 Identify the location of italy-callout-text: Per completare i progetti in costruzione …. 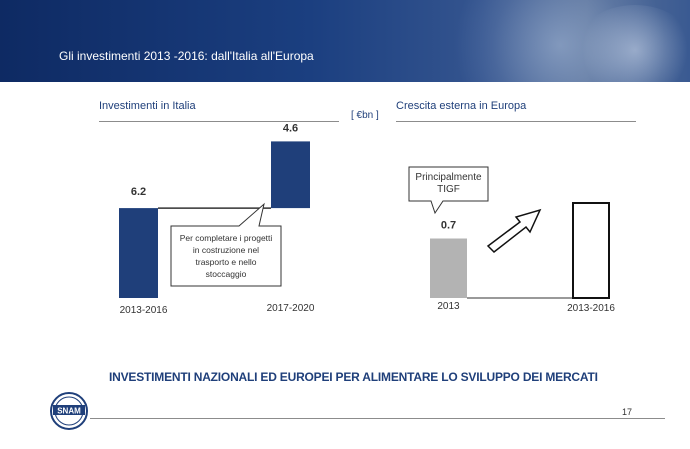
(226, 256).